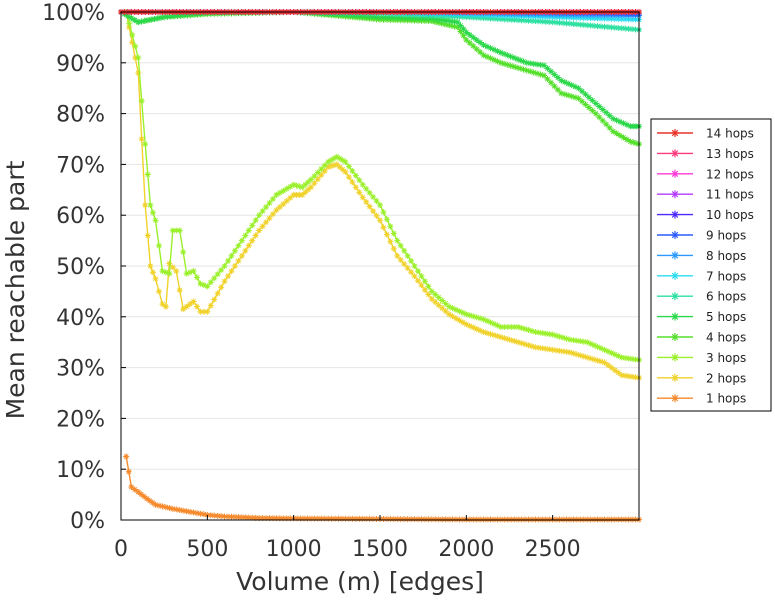  What do you see at coordinates (726, 297) in the screenshot?
I see `legend-label: 6 hops` at bounding box center [726, 297].